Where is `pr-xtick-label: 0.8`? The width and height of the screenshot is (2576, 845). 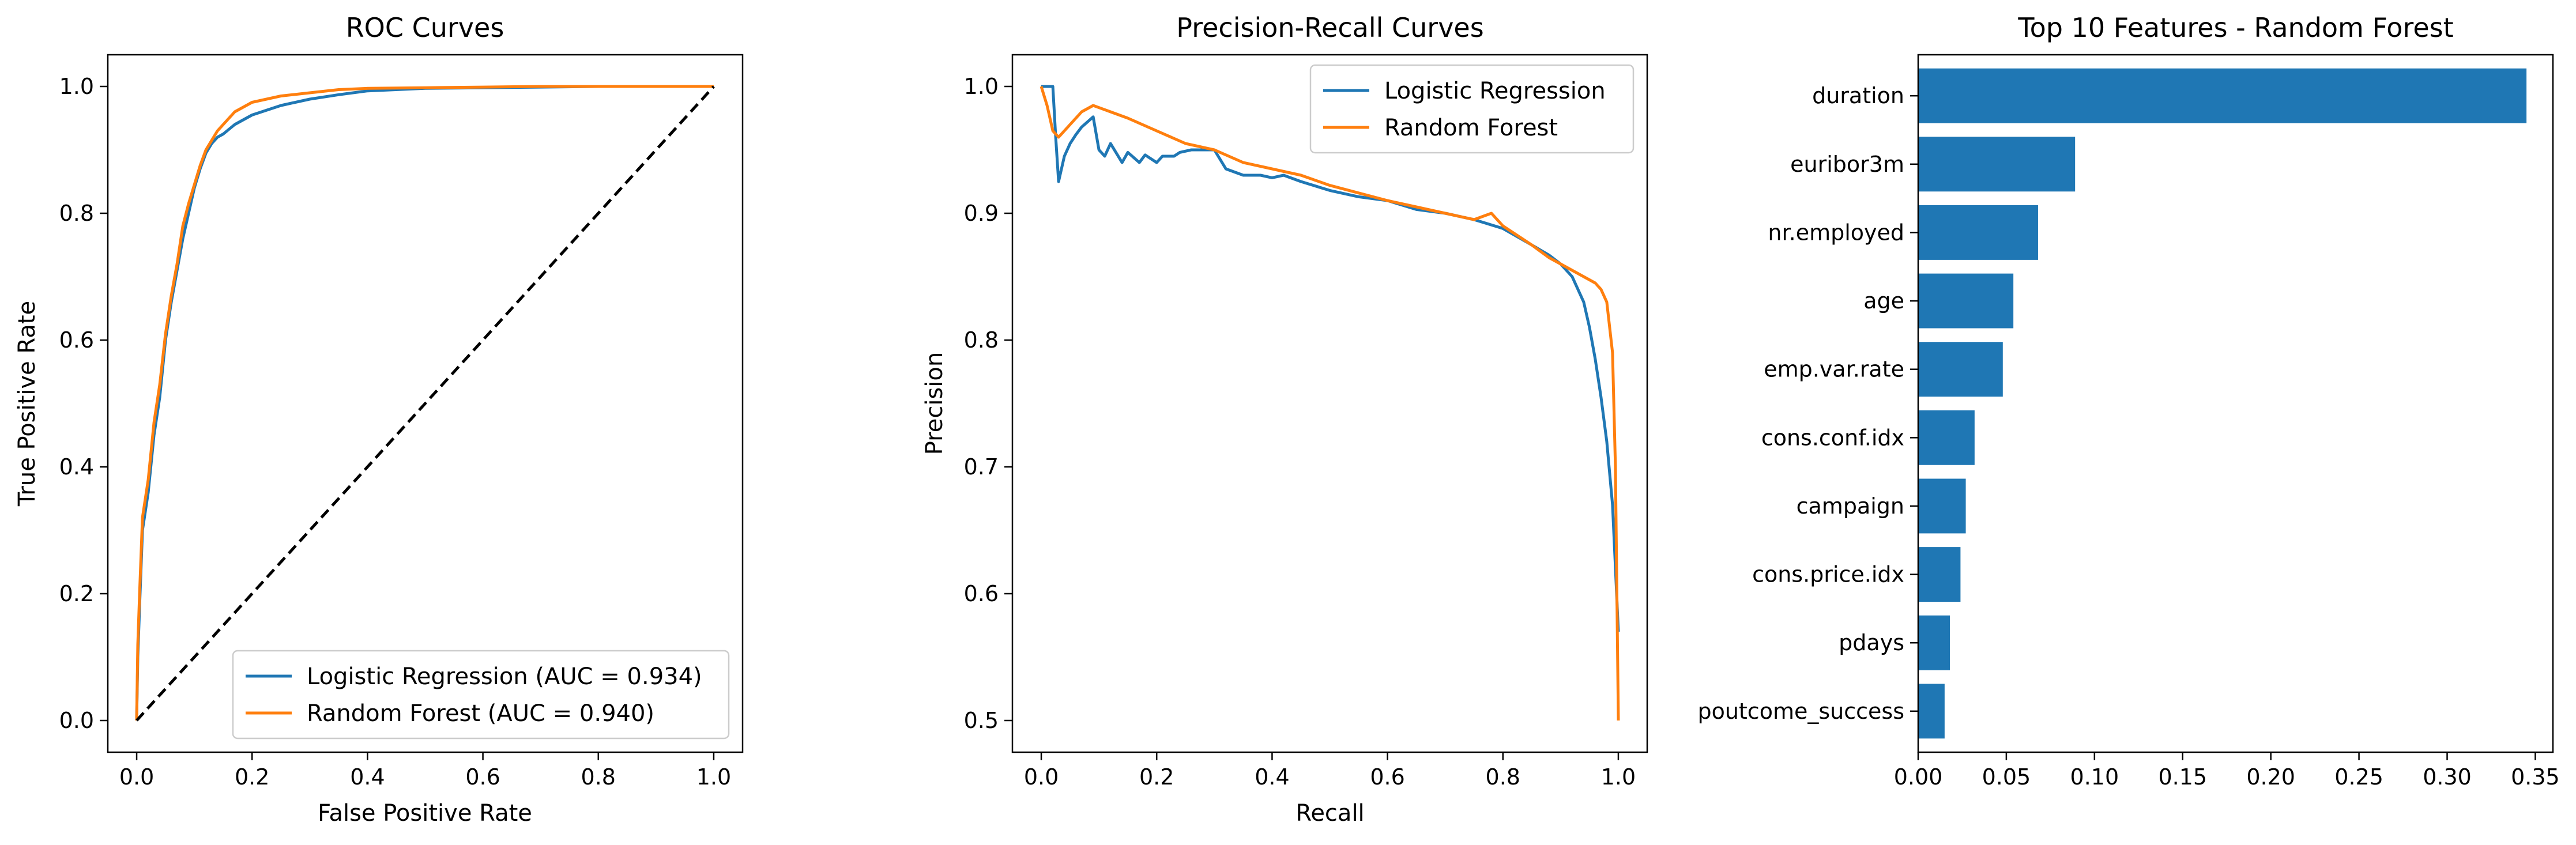
pr-xtick-label: 0.8 is located at coordinates (1503, 777).